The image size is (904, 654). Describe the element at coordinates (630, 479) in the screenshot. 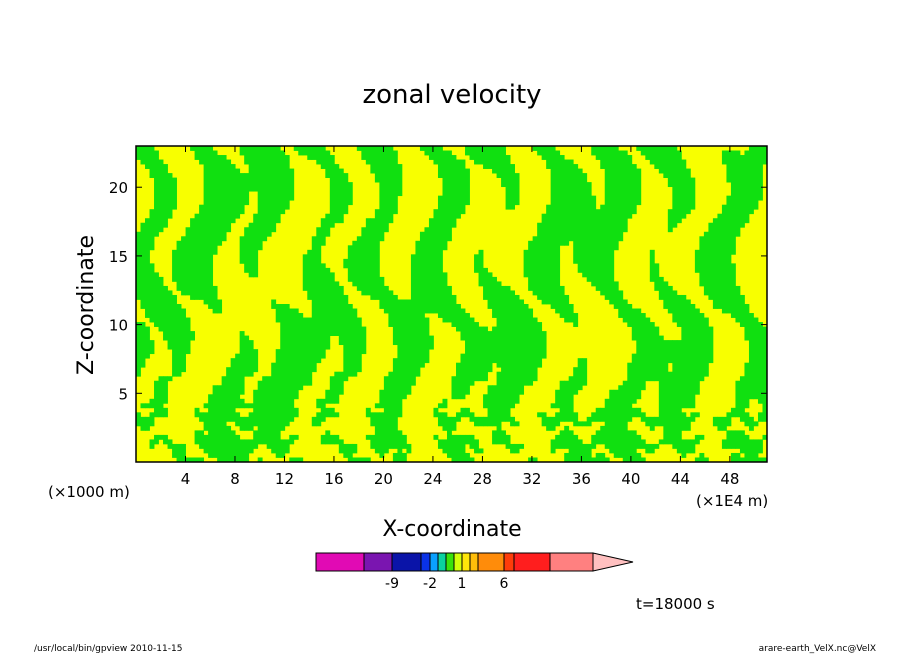

I see `x-tick-label: 40` at that location.